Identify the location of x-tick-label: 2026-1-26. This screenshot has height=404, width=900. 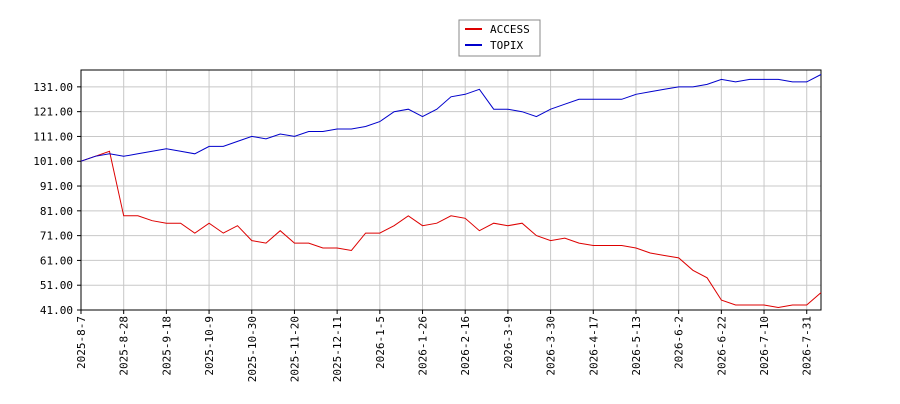
(423, 346).